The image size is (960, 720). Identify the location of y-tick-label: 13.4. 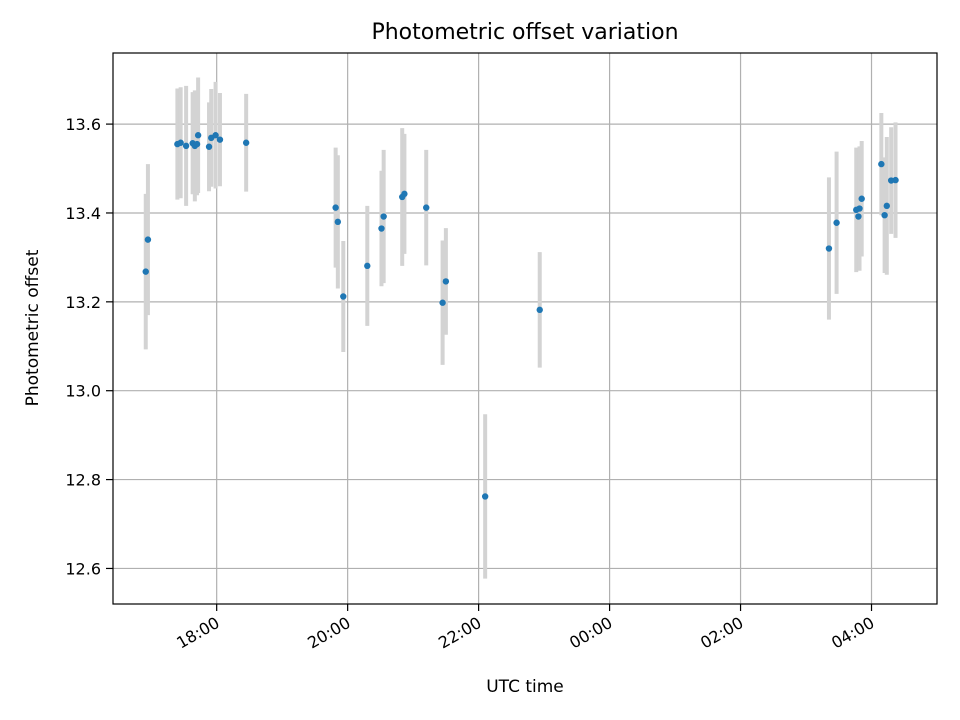
(83, 213).